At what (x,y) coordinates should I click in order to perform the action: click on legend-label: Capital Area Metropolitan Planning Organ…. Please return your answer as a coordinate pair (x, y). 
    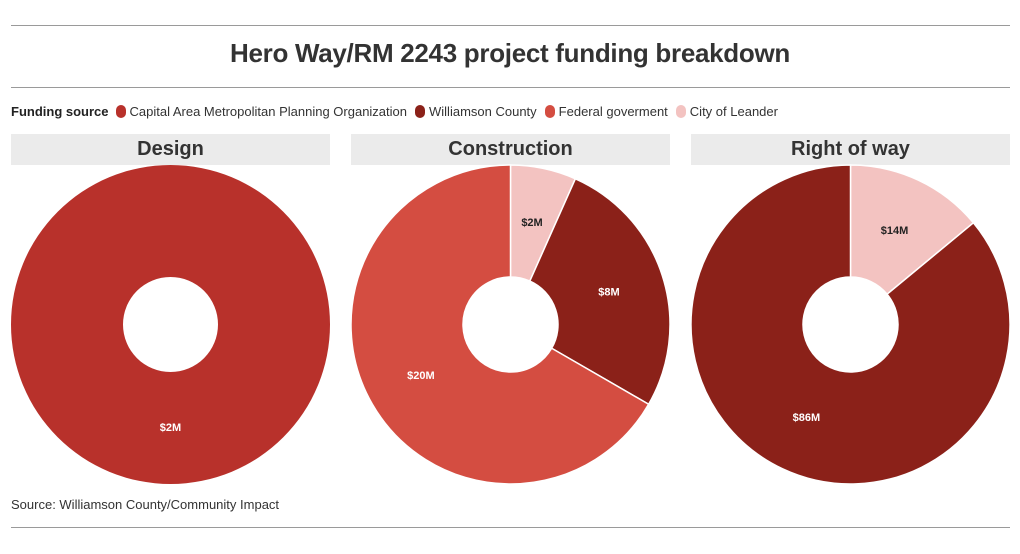
    Looking at the image, I should click on (268, 111).